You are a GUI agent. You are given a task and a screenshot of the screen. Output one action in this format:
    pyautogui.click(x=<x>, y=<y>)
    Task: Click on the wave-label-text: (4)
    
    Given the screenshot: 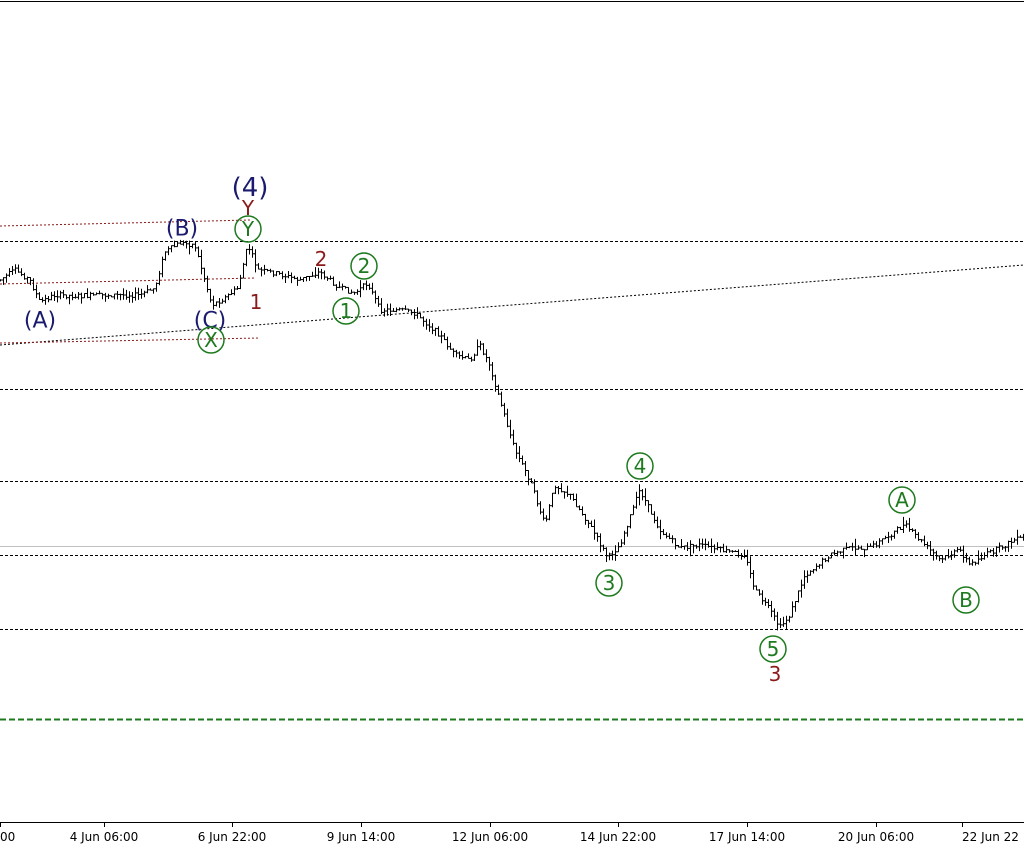 What is the action you would take?
    pyautogui.click(x=250, y=188)
    